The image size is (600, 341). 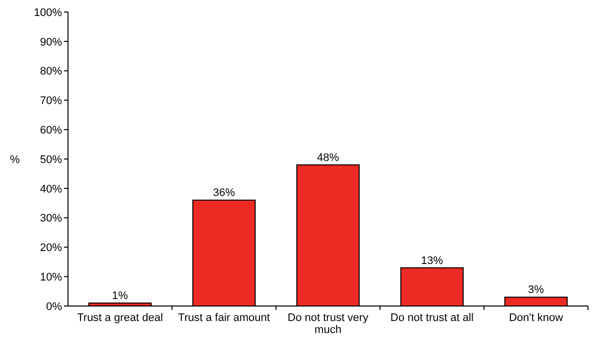 What do you see at coordinates (51, 42) in the screenshot?
I see `y-tick-label: 90%` at bounding box center [51, 42].